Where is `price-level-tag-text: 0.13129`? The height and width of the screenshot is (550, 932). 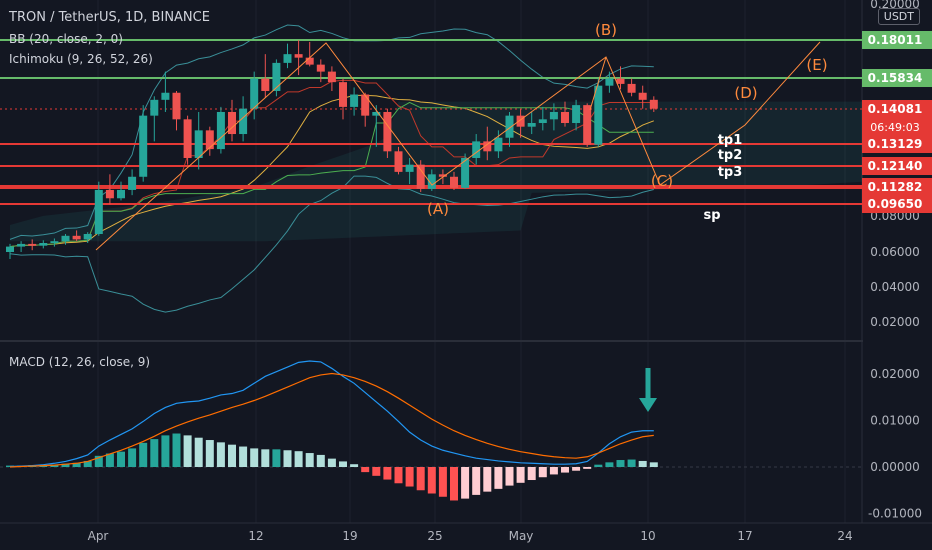
price-level-tag-text: 0.13129 is located at coordinates (895, 144).